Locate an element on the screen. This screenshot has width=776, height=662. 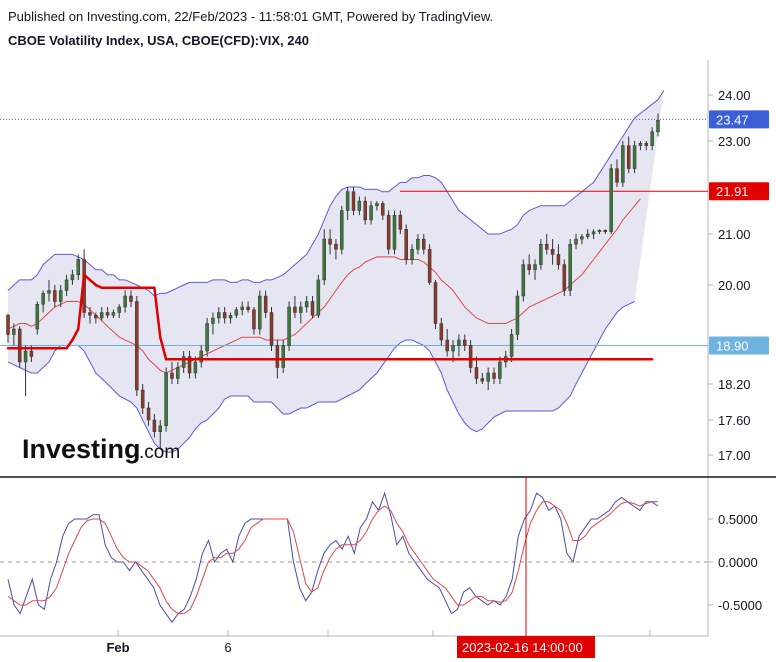
oscillator-d-line is located at coordinates (332, 558).